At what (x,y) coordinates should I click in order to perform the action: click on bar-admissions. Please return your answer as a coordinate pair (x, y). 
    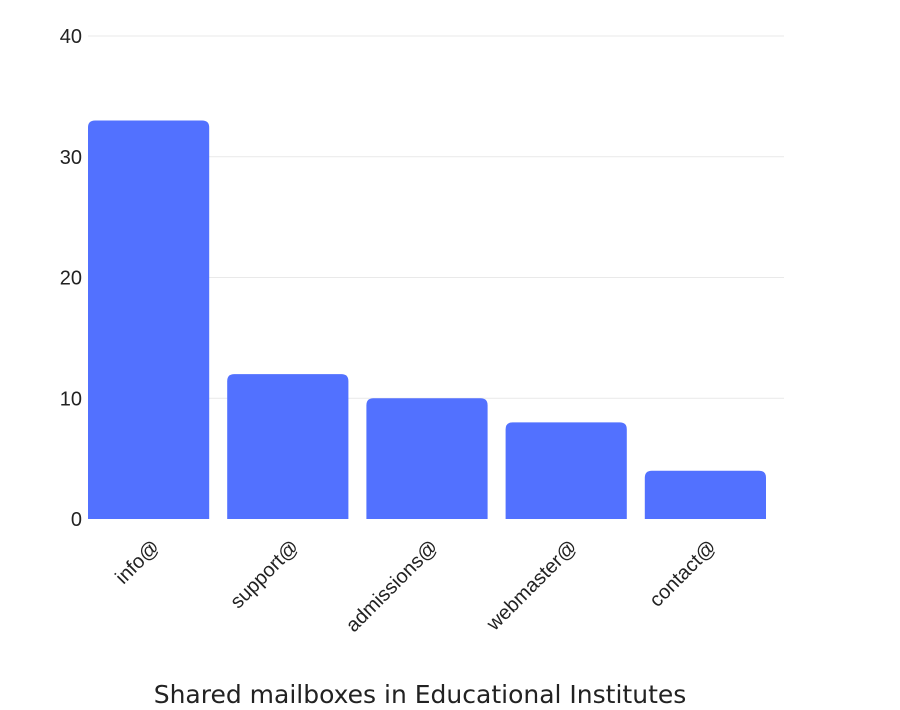
    Looking at the image, I should click on (427, 458).